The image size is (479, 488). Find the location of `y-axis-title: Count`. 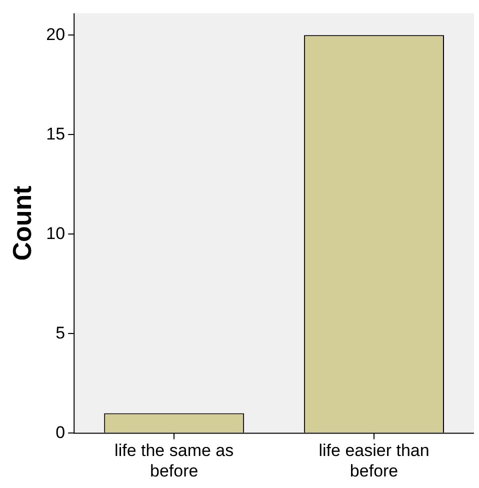

y-axis-title: Count is located at coordinates (21, 223).